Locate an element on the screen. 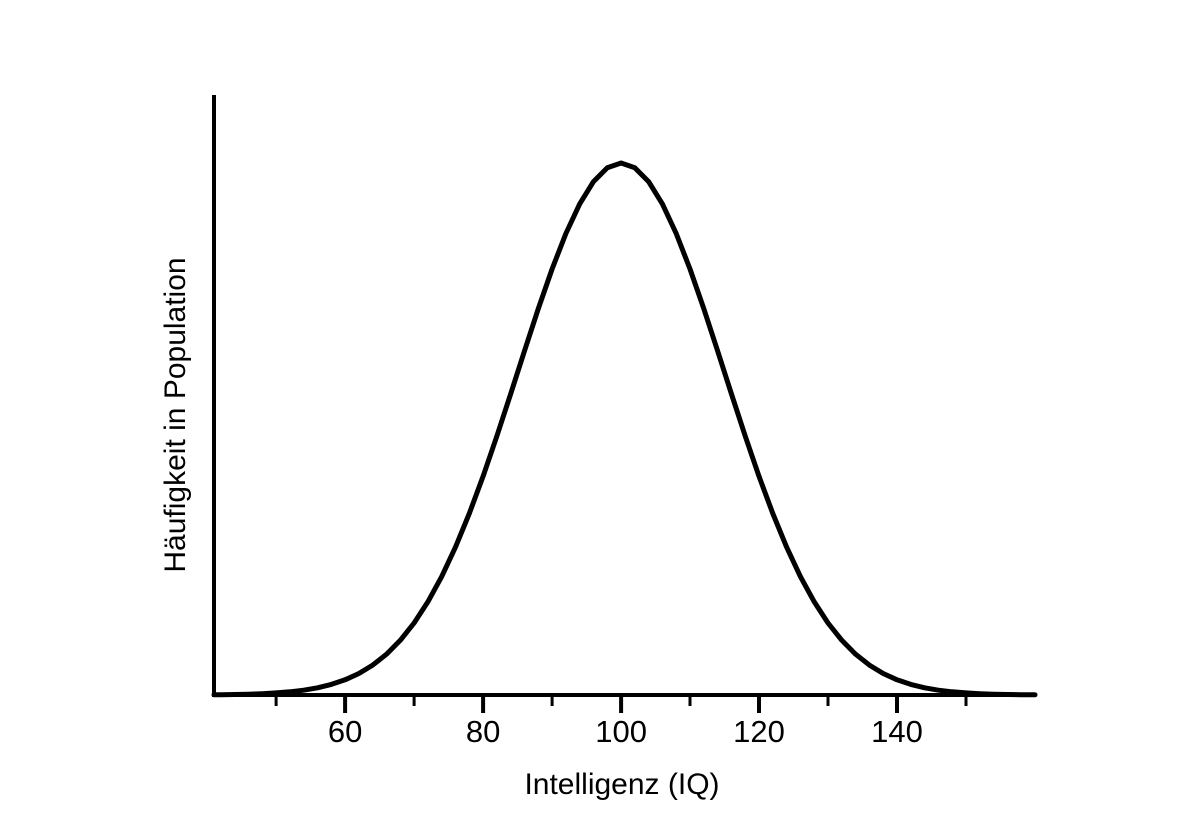 This screenshot has width=1200, height=837. x-tick-label: 80 is located at coordinates (483, 731).